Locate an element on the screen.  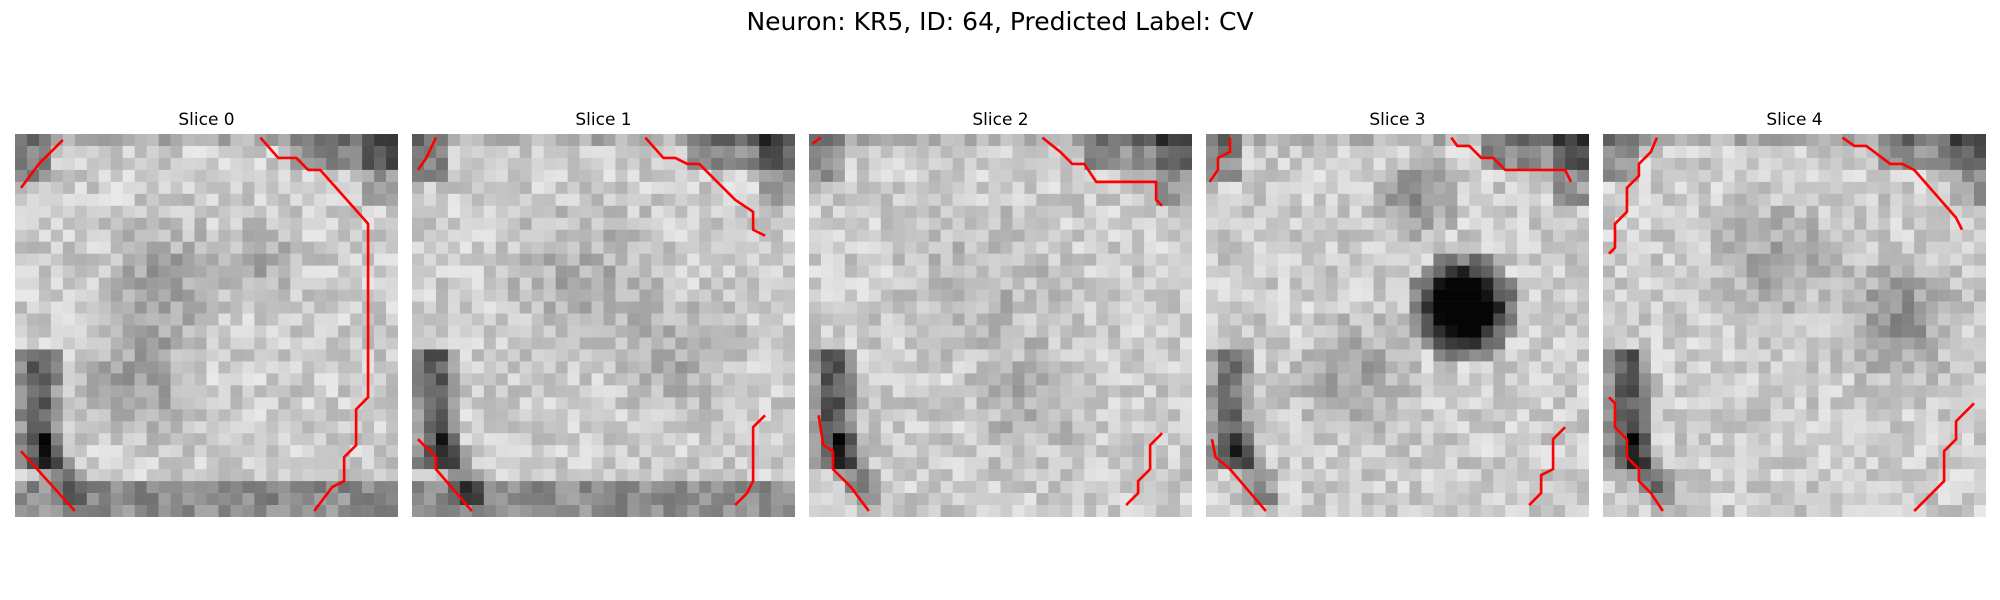
slice-title: Slice 3 is located at coordinates (1397, 120).